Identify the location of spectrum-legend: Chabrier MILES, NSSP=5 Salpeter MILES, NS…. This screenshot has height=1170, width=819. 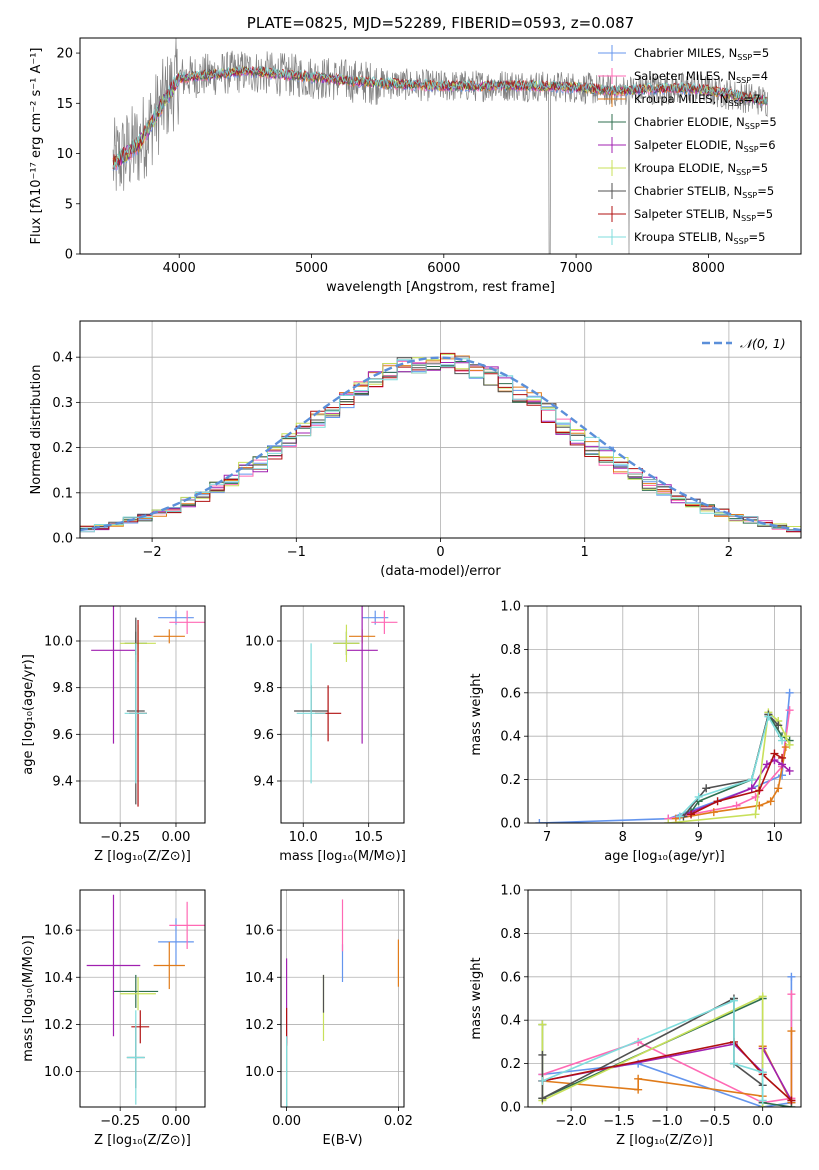
(687, 145).